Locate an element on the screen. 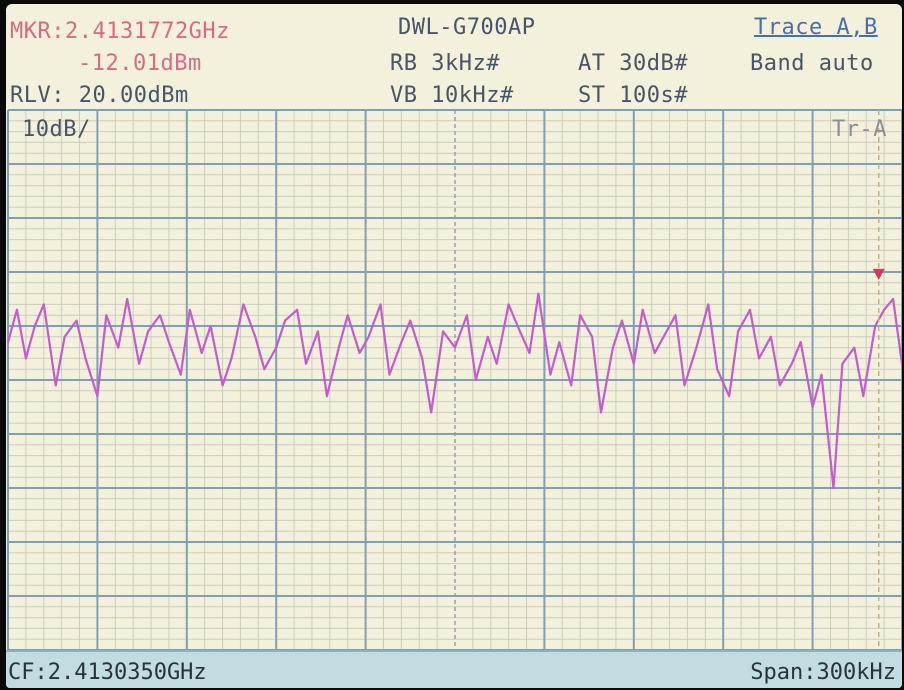  marker-frequency: MKR:2.4131772GHz is located at coordinates (120, 31).